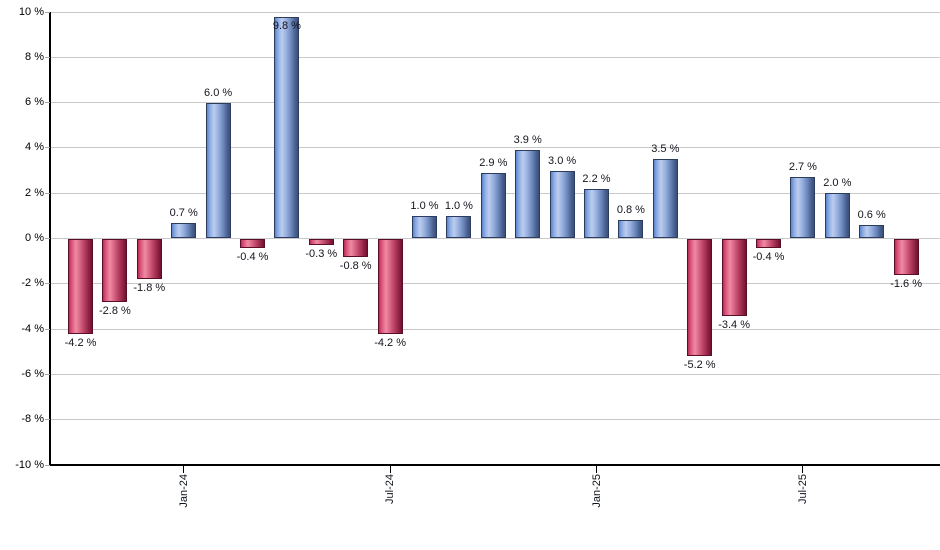  I want to click on x-axis-label-text: Jul-24, so click(390, 489).